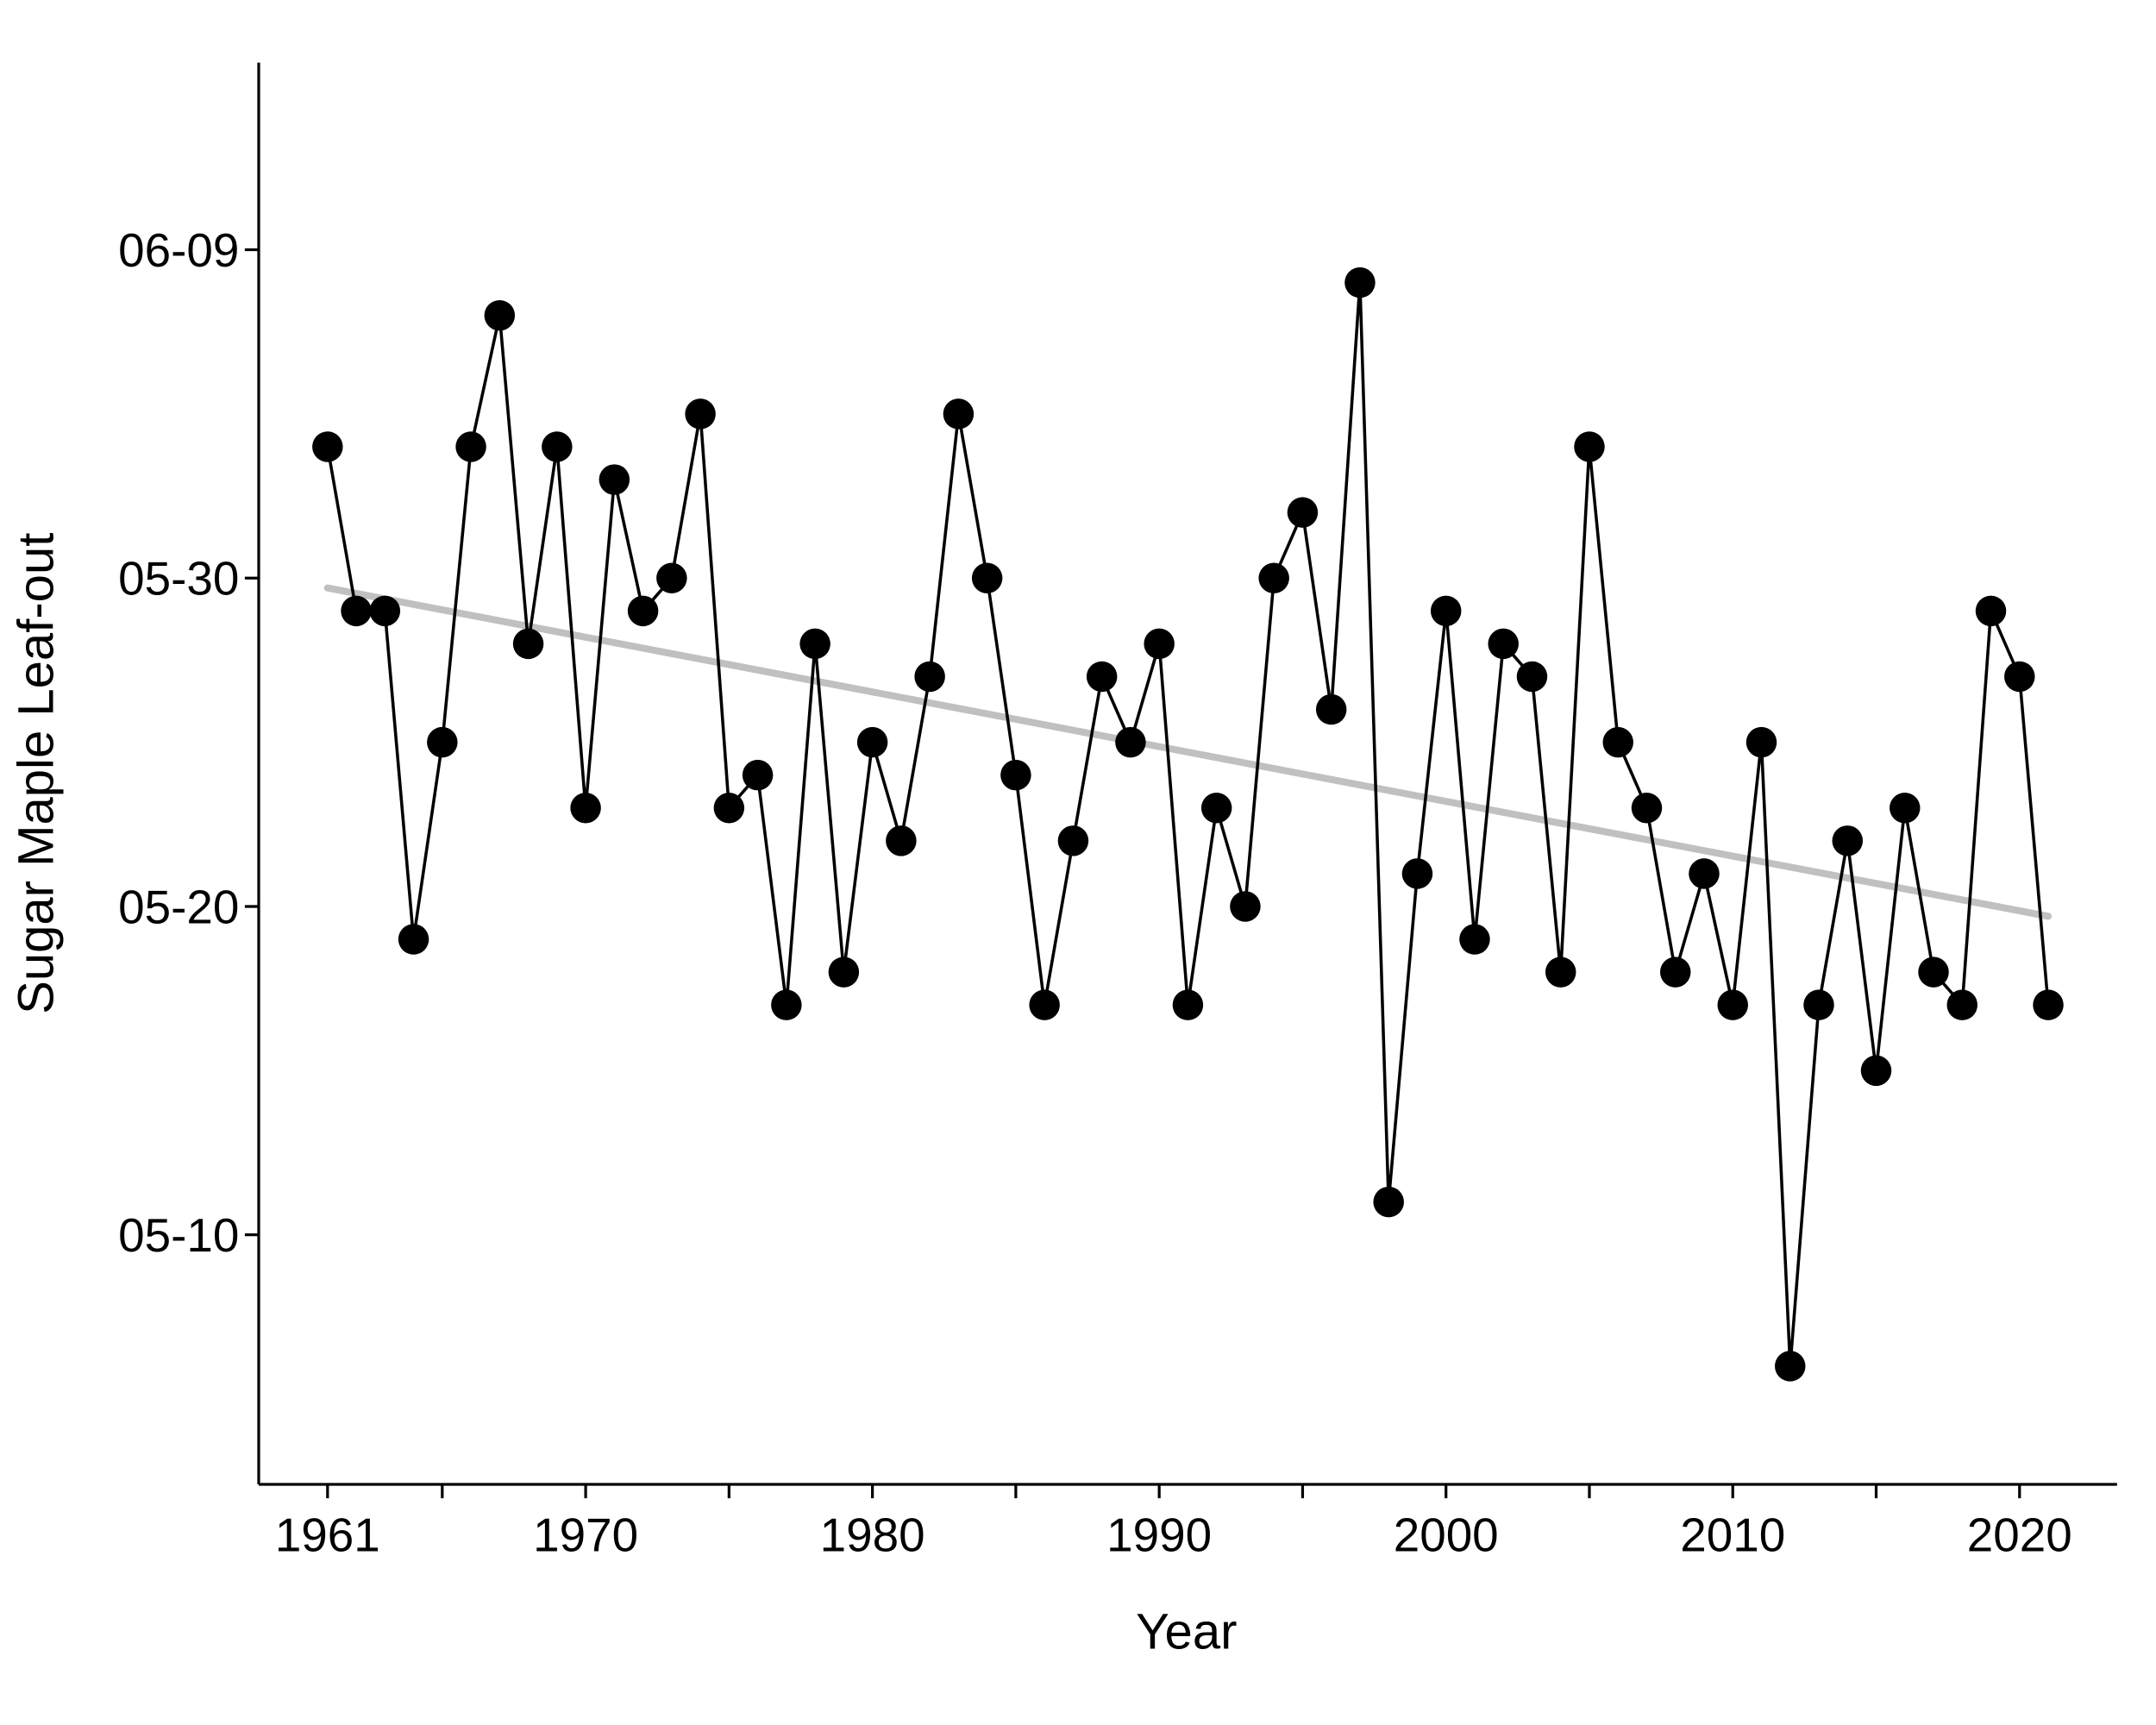 The width and height of the screenshot is (2156, 1725). What do you see at coordinates (1159, 1535) in the screenshot?
I see `x-tick-label: 1990` at bounding box center [1159, 1535].